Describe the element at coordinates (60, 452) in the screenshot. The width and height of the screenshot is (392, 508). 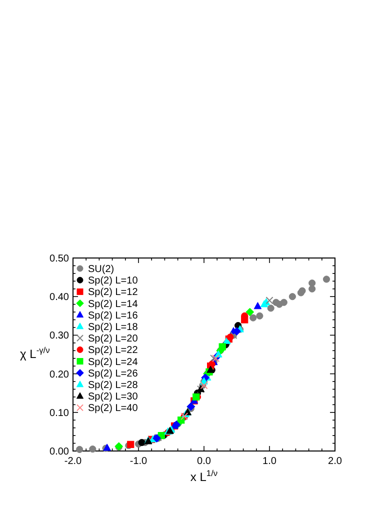
I see `y-tick-label: 0.00` at that location.